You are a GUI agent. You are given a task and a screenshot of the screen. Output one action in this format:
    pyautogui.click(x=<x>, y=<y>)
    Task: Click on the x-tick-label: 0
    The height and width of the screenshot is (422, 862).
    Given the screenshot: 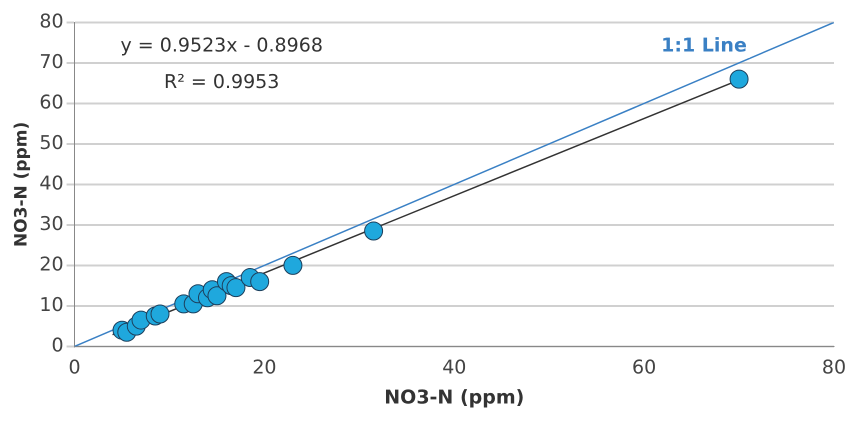 What is the action you would take?
    pyautogui.click(x=74, y=367)
    